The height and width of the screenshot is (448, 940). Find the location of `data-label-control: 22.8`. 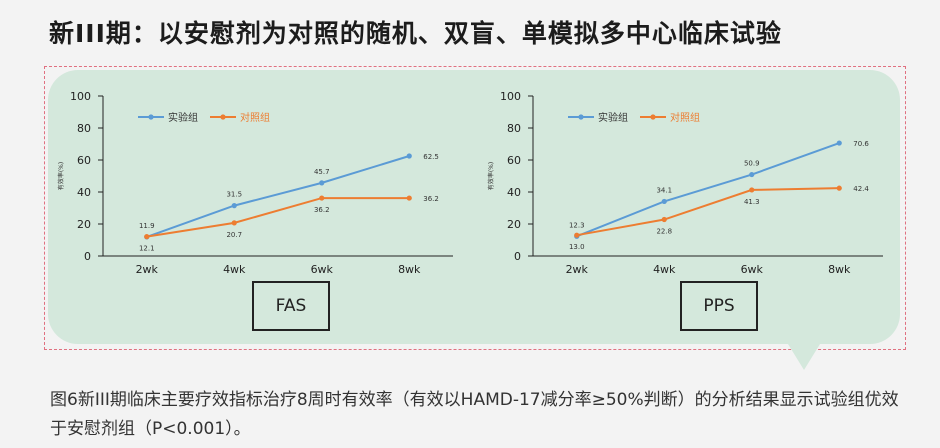

data-label-control: 22.8 is located at coordinates (664, 232).